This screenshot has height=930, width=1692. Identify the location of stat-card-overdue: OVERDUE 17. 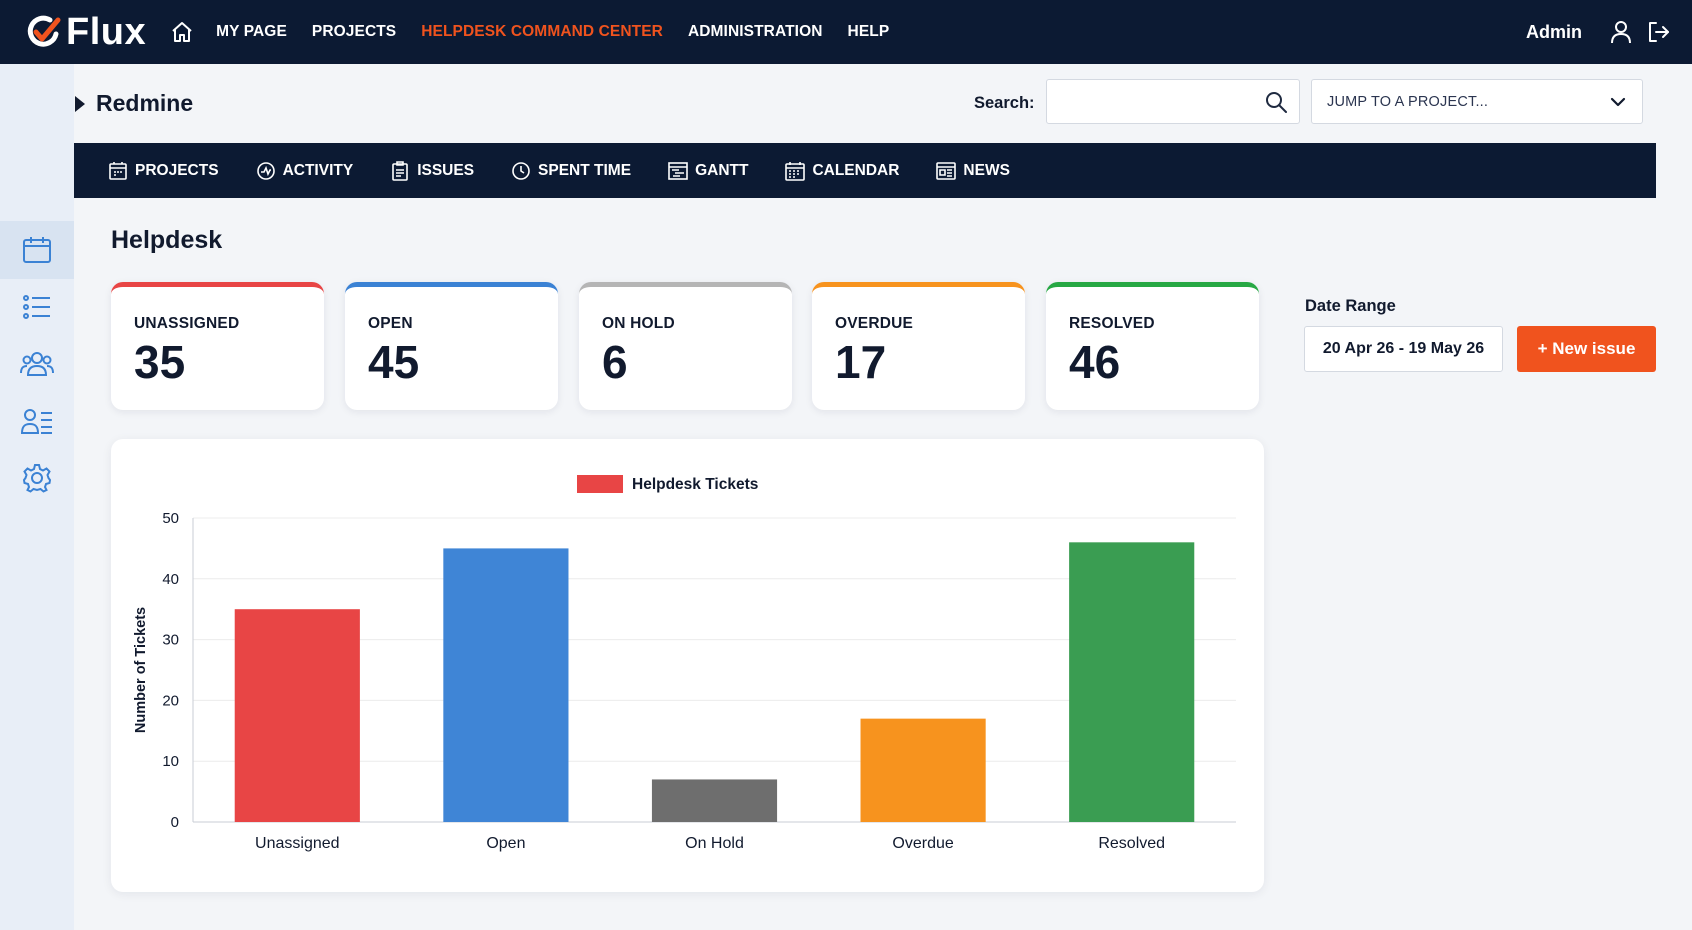
(918, 346).